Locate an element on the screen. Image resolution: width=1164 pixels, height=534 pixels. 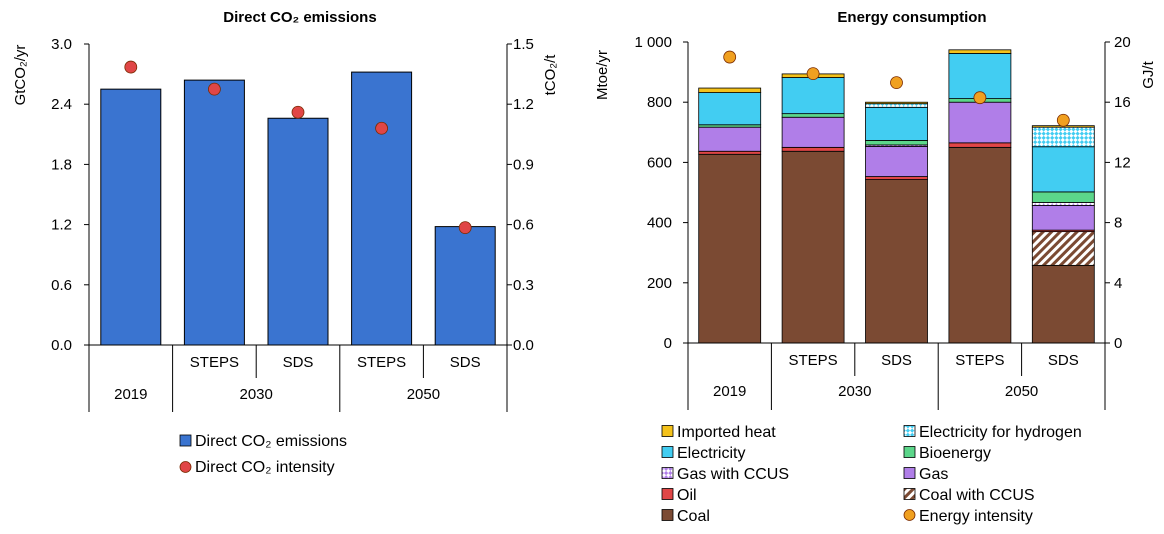
y2-tick-label: 20 is located at coordinates (1122, 42).